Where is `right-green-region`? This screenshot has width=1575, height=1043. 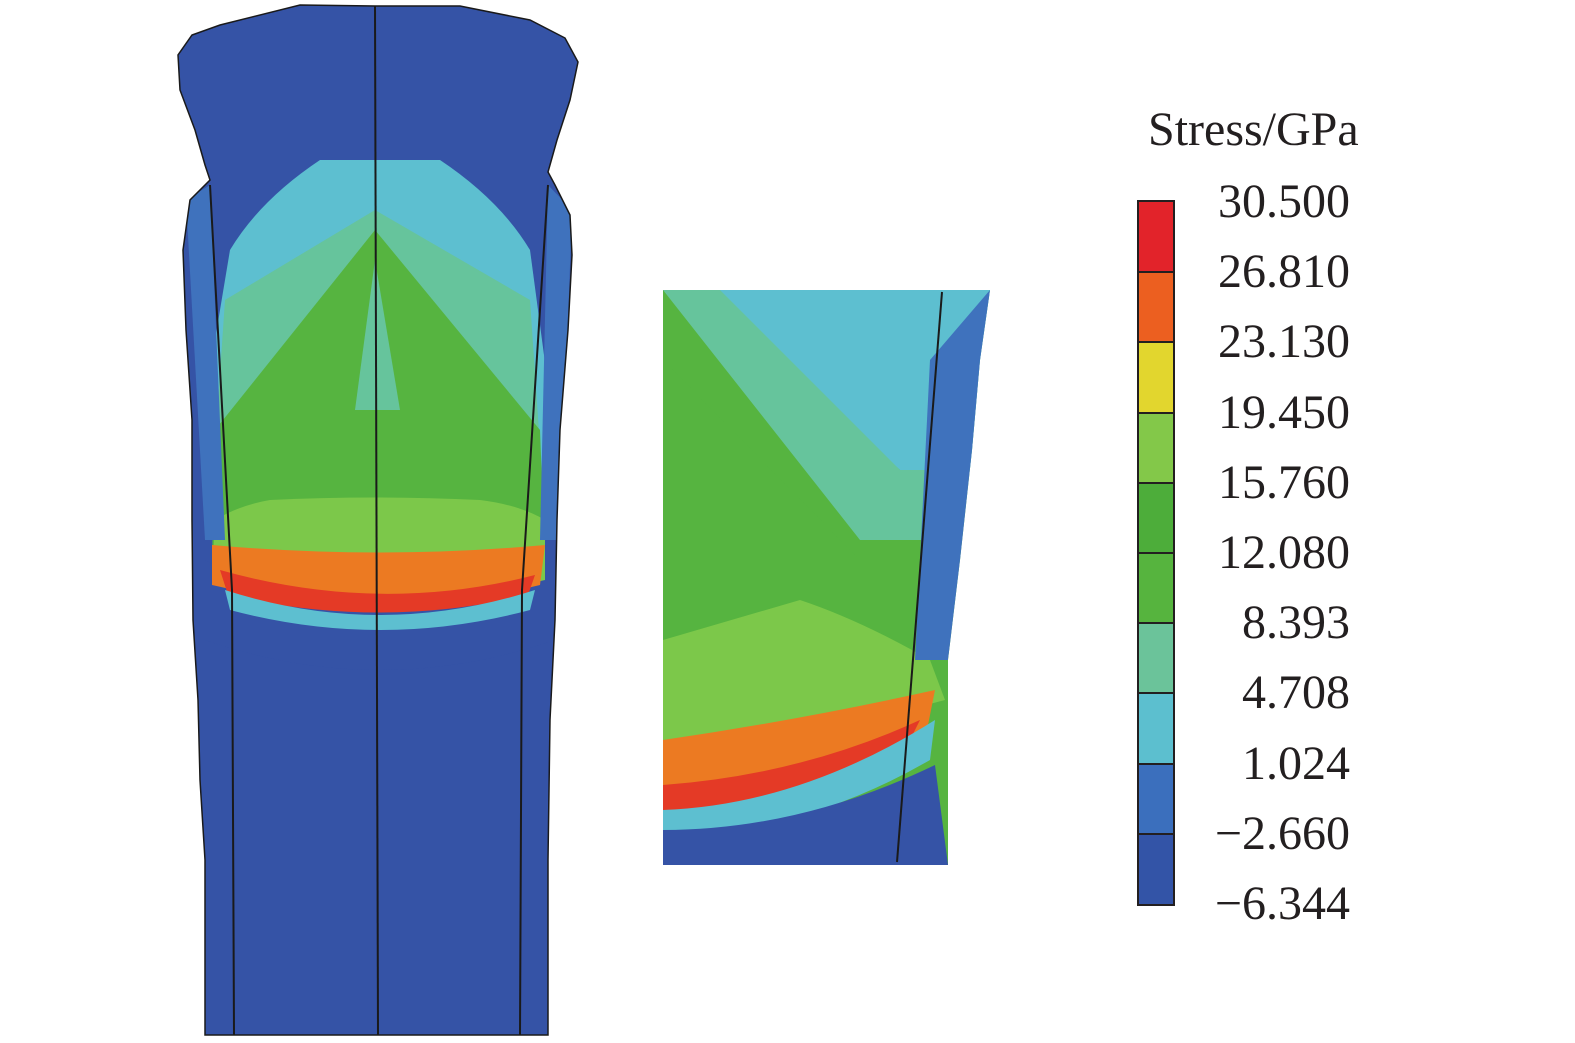
right-green-region is located at coordinates (805, 500).